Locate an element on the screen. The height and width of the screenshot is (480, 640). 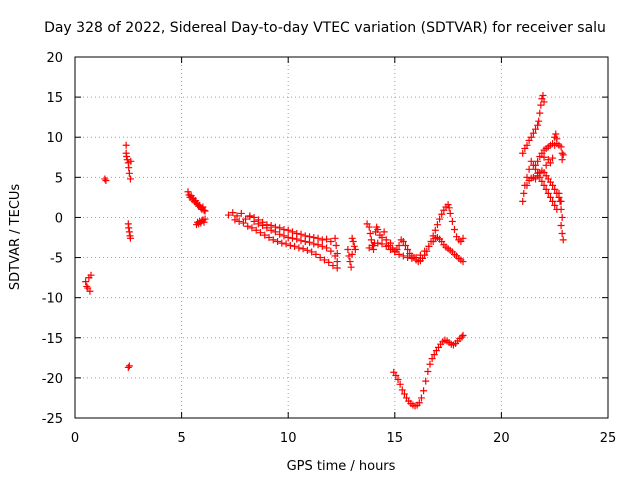
x-tick-label: 25 is located at coordinates (608, 438).